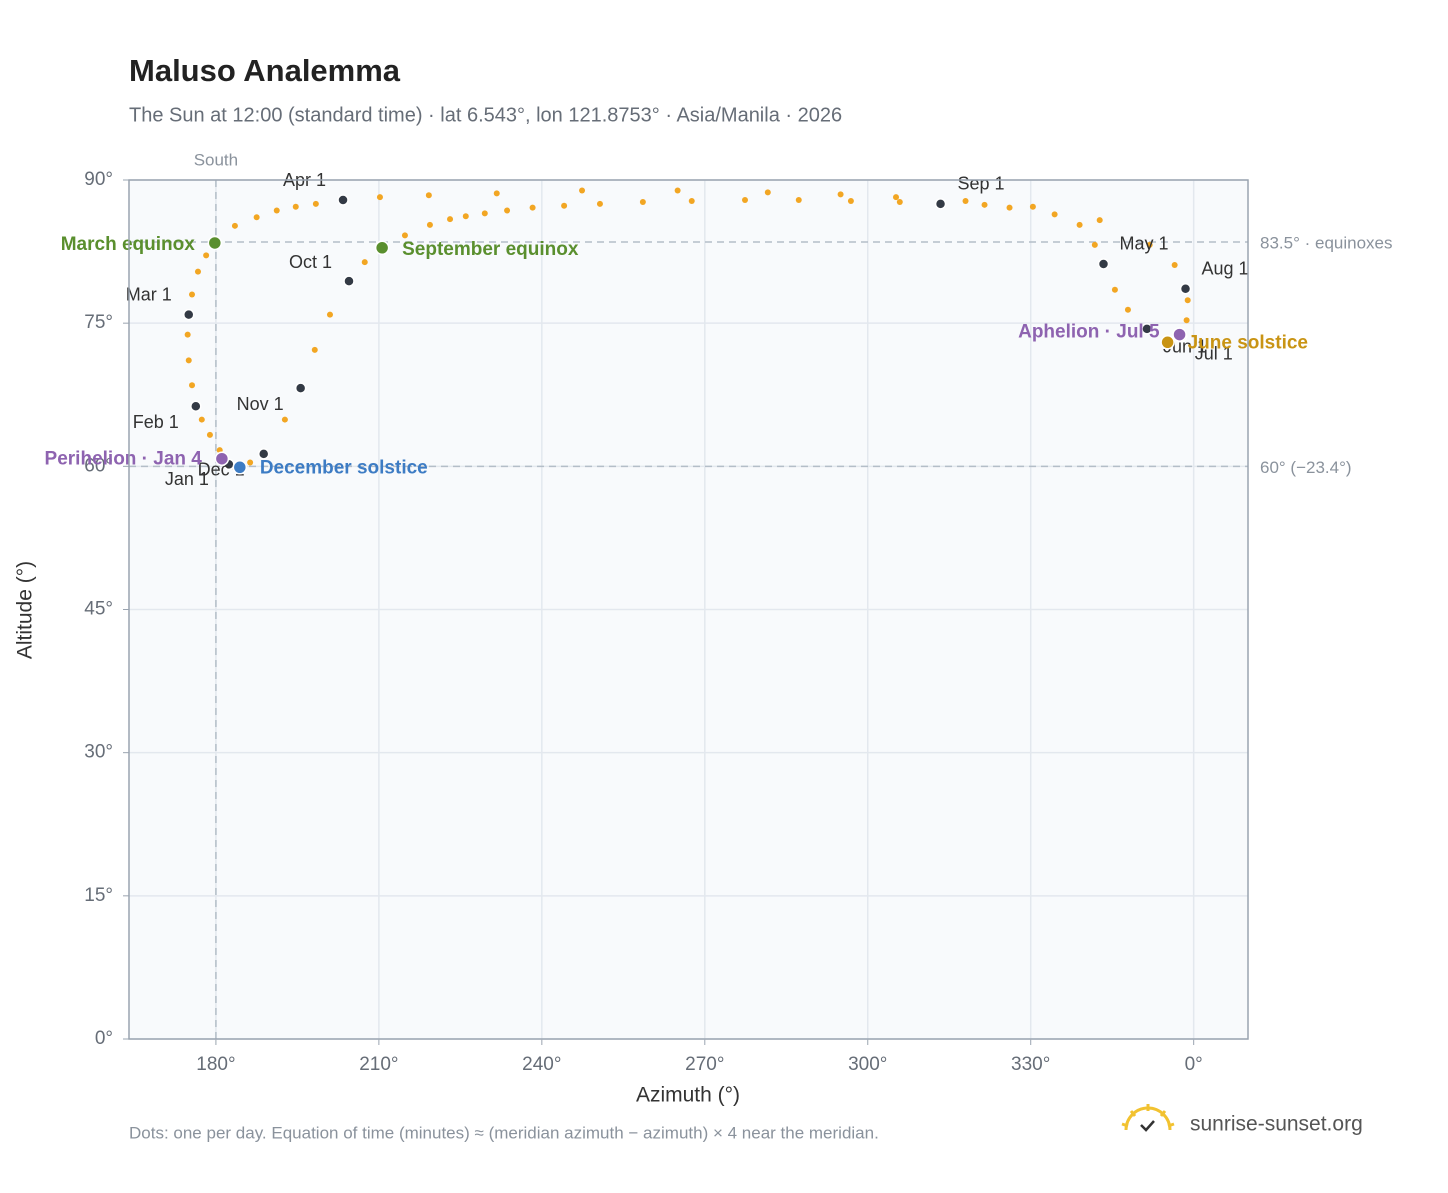  Describe the element at coordinates (1306, 467) in the screenshot. I see `reference-label: 60° (−23.4°)` at that location.